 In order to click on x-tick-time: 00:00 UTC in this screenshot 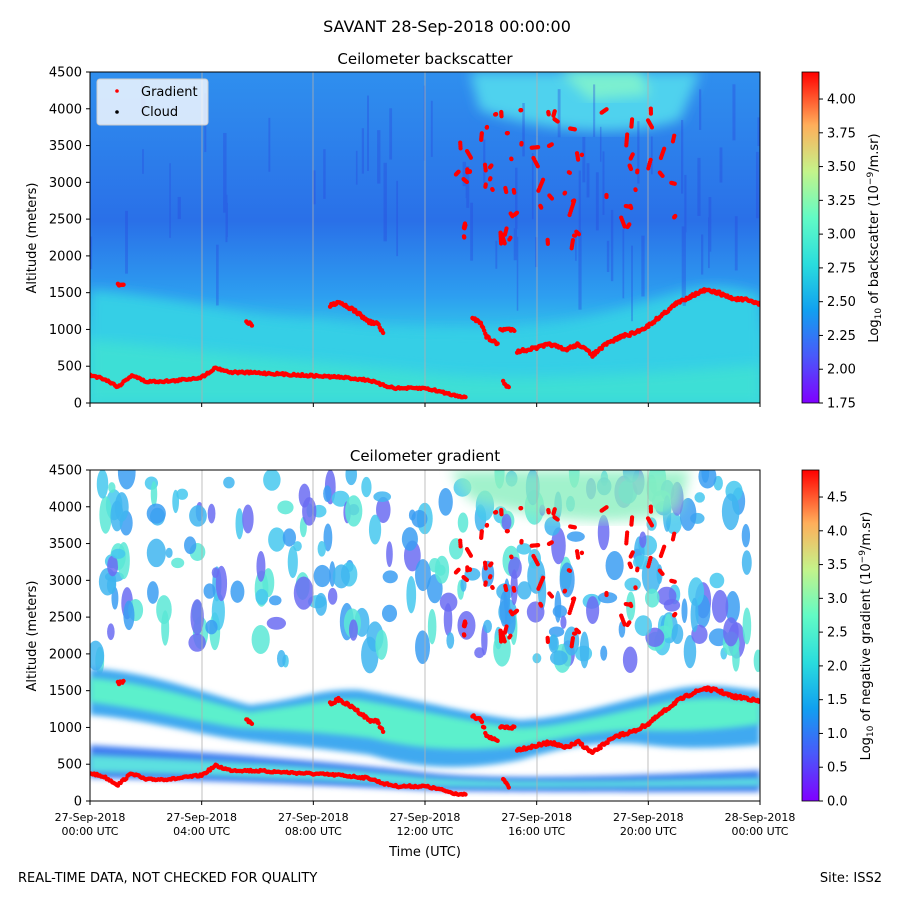, I will do `click(89, 831)`.